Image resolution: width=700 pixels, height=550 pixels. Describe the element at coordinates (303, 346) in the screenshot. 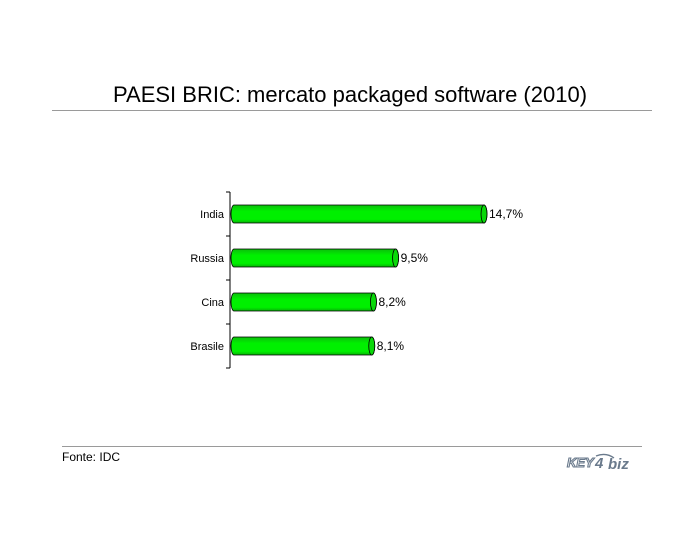

I see `bar-brasile` at that location.